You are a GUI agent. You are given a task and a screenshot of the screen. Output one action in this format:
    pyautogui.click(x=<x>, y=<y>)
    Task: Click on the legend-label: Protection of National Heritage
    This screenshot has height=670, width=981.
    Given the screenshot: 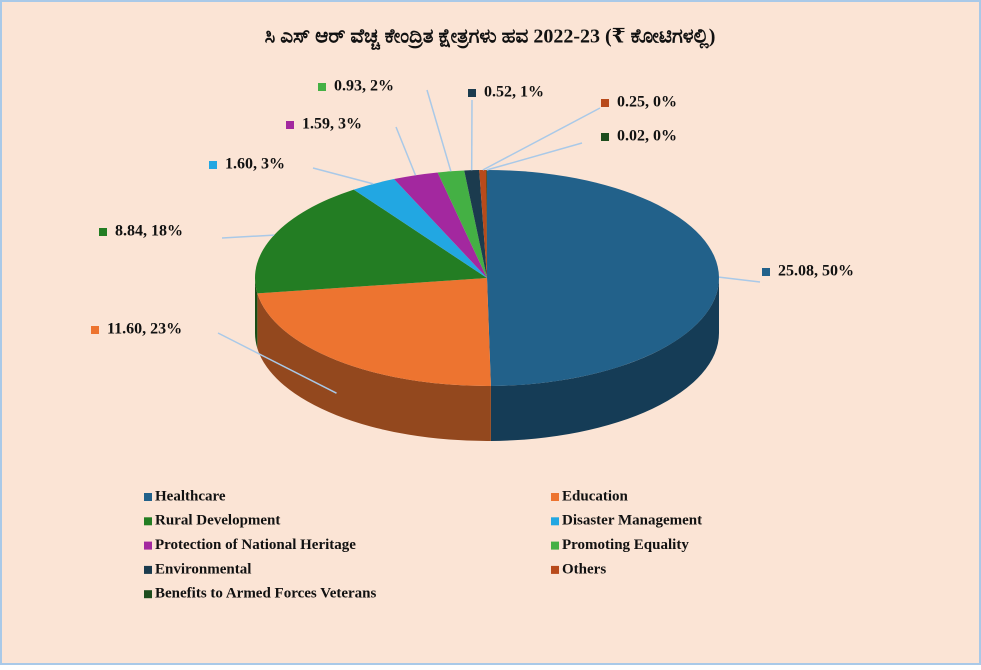 What is the action you would take?
    pyautogui.click(x=255, y=545)
    